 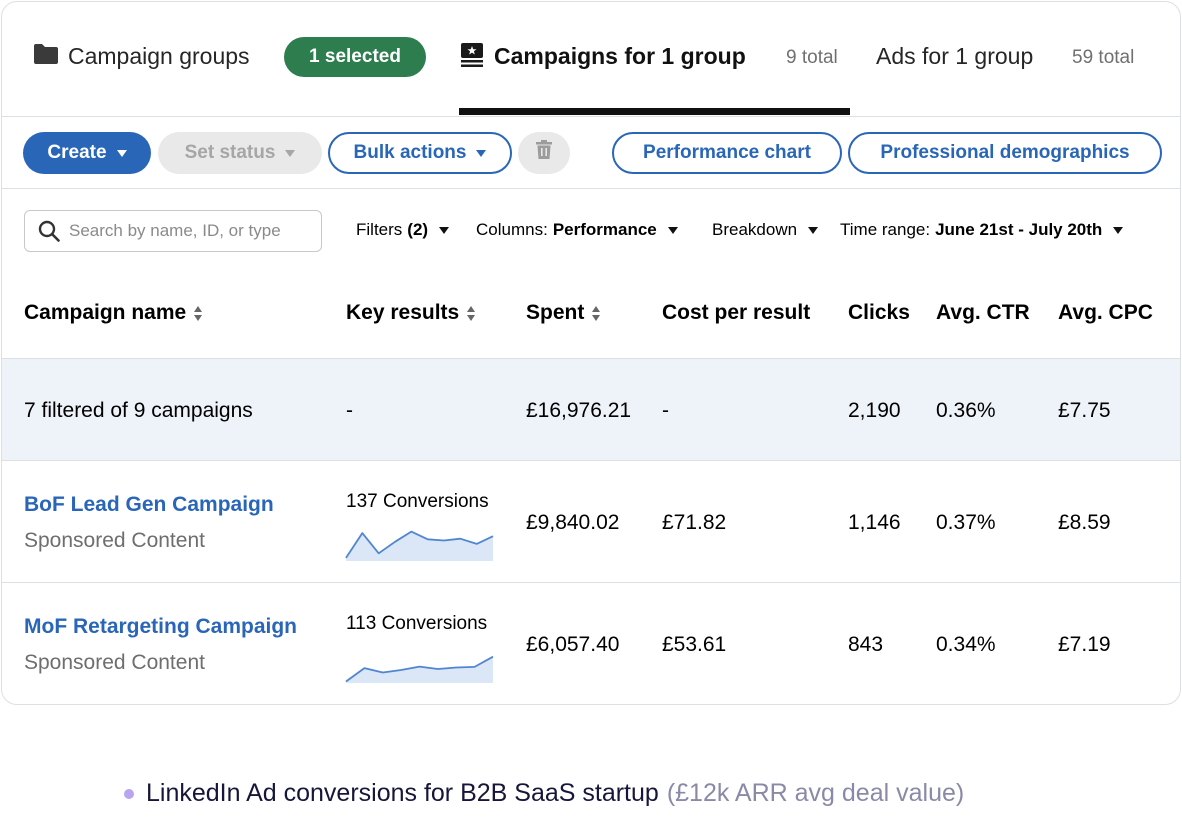 I want to click on campaign-name-link: MoF Retargeting Campaign, so click(x=161, y=626).